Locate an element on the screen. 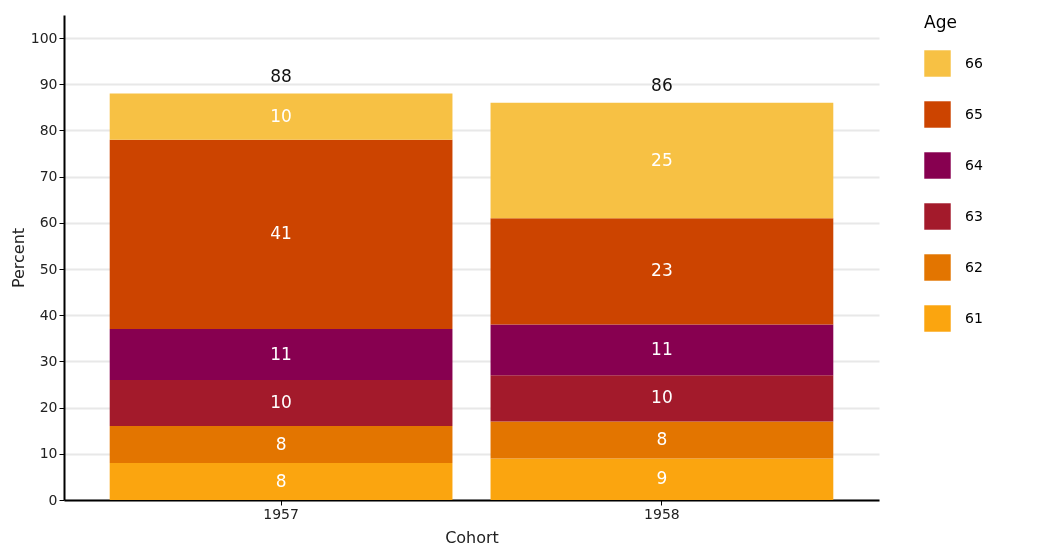 The image size is (1040, 558). data-label: 41 is located at coordinates (281, 233).